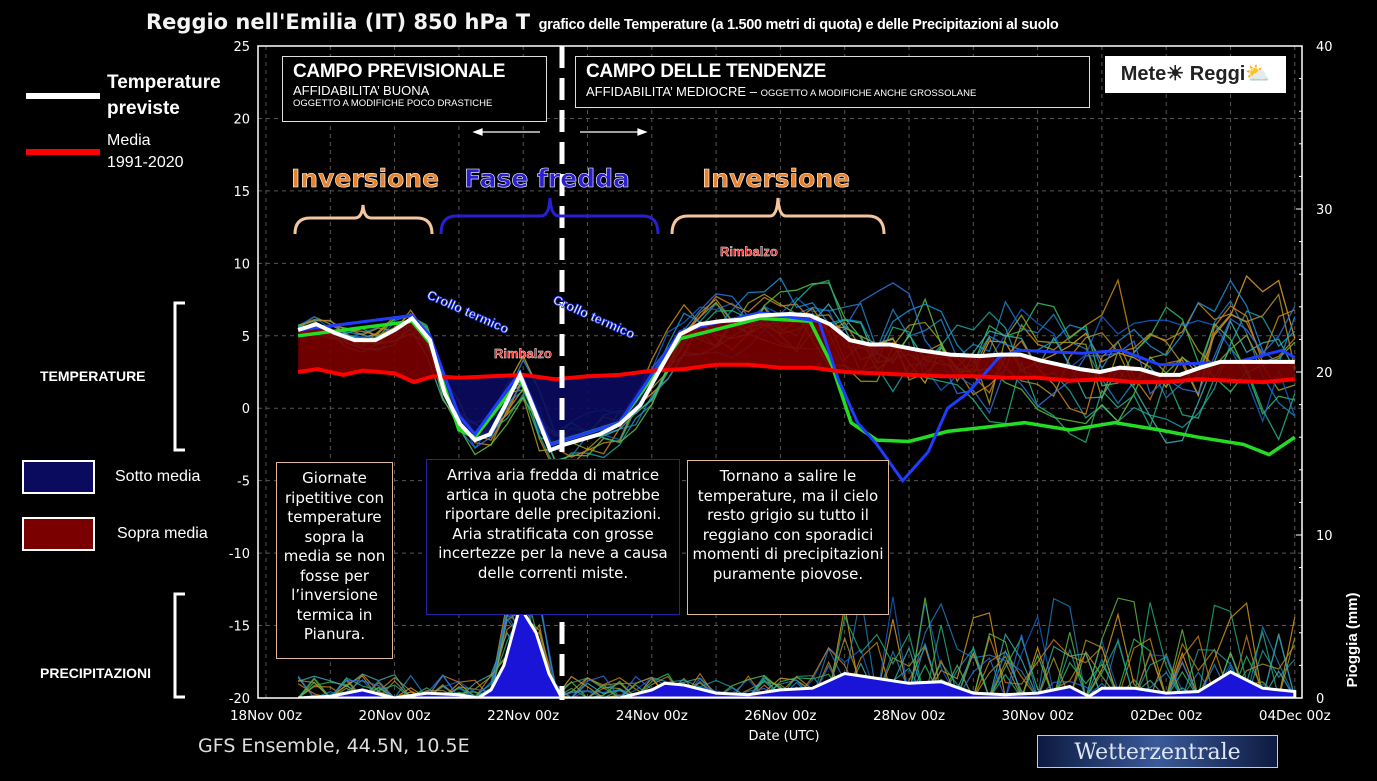 This screenshot has height=781, width=1377. I want to click on precip-bracket, so click(179, 645).